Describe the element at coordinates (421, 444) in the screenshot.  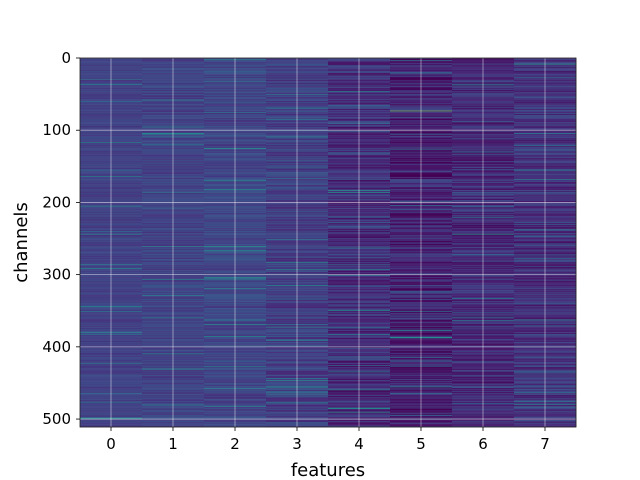
I see `x-tick-label: 5` at that location.